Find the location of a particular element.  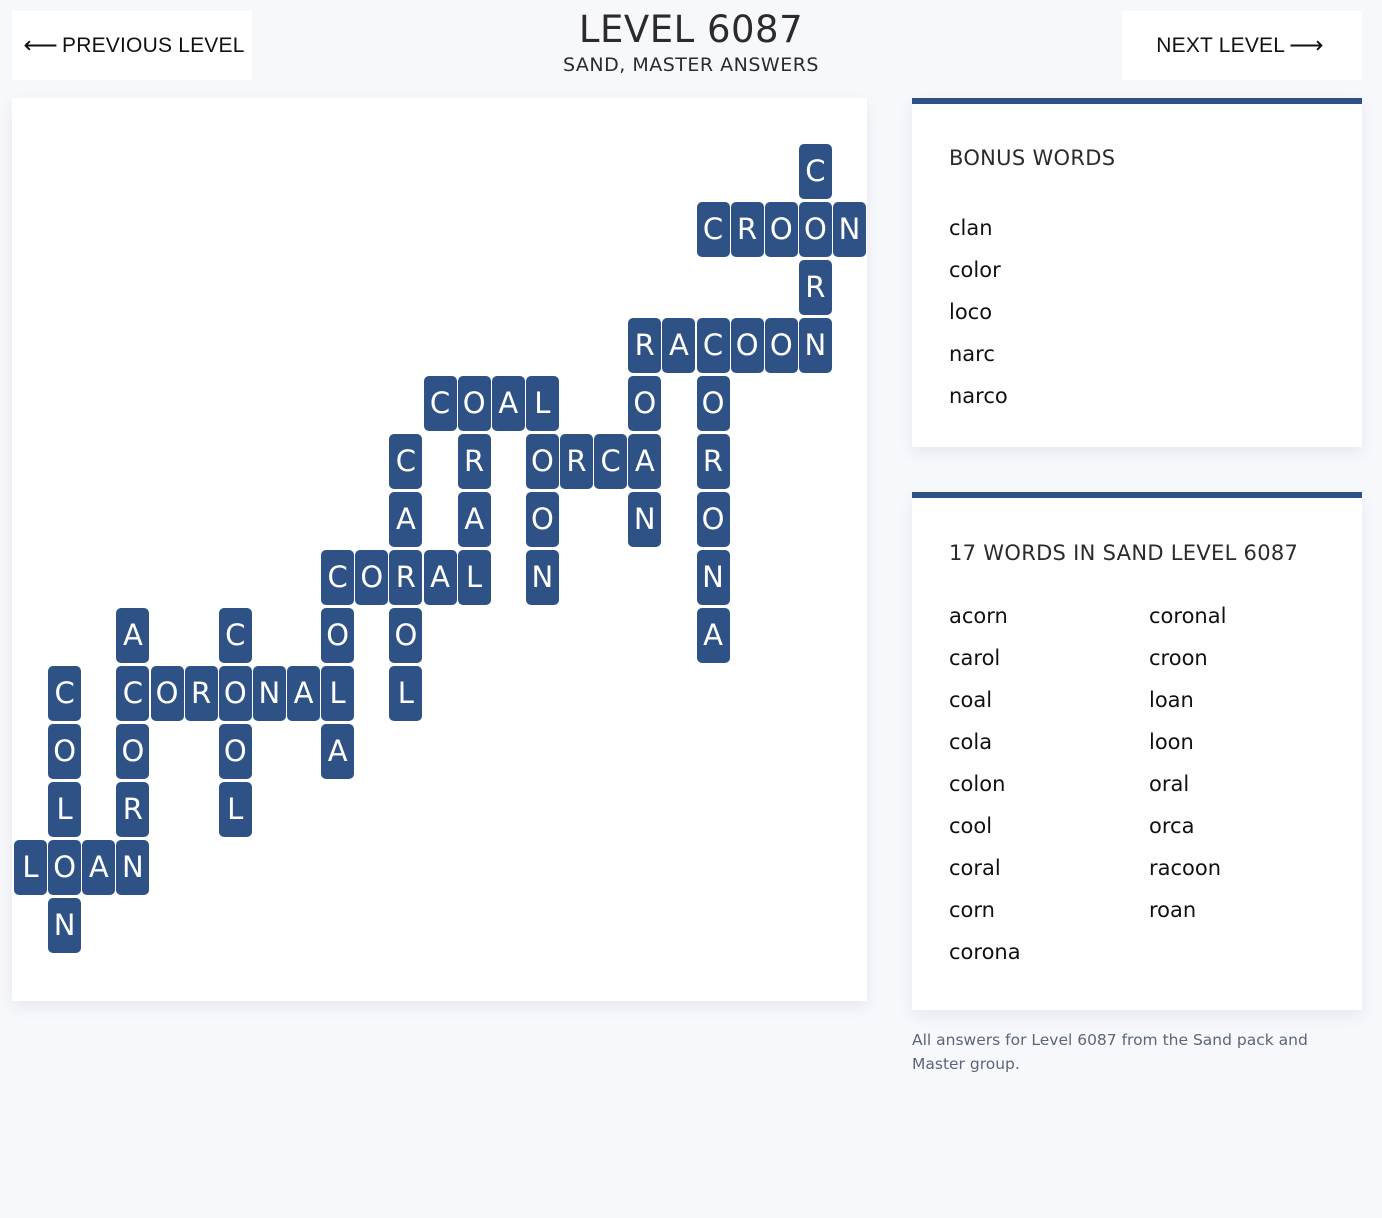

word-item: colon is located at coordinates (977, 784).